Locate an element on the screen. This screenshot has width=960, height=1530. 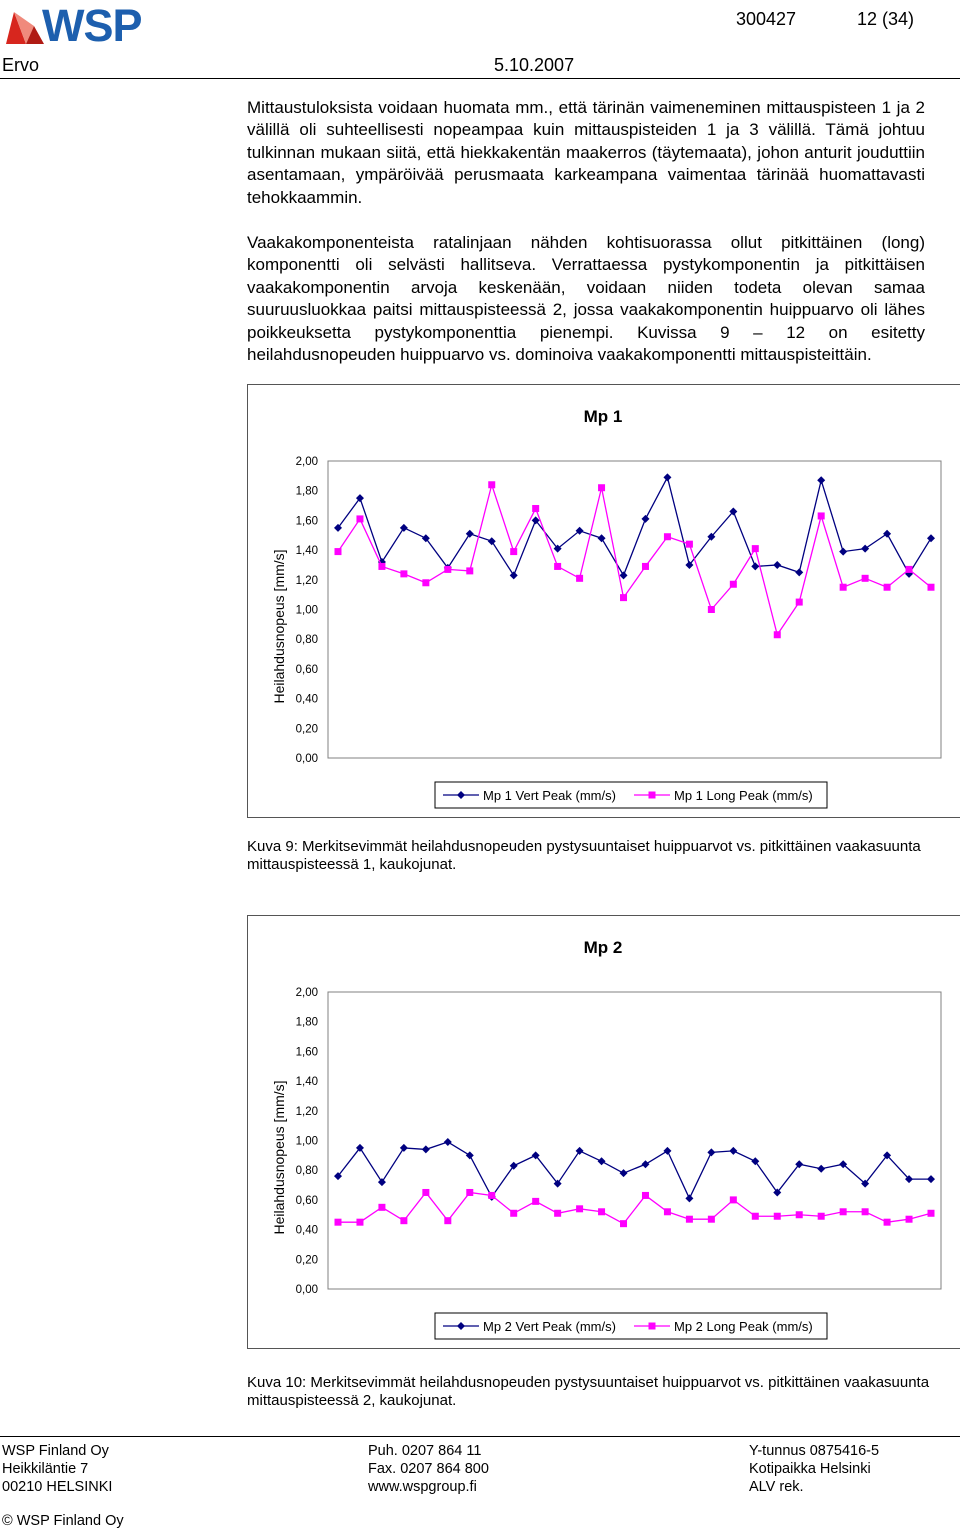
y-tick-label: 0,00 is located at coordinates (307, 1290).